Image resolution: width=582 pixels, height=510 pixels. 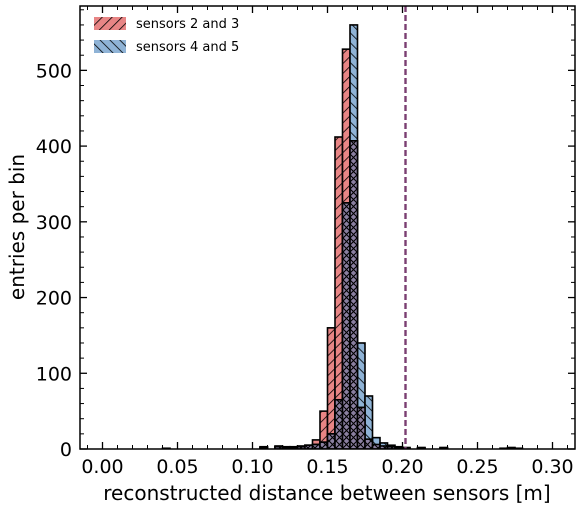 I want to click on x-tick-label: 0.30, so click(x=552, y=467).